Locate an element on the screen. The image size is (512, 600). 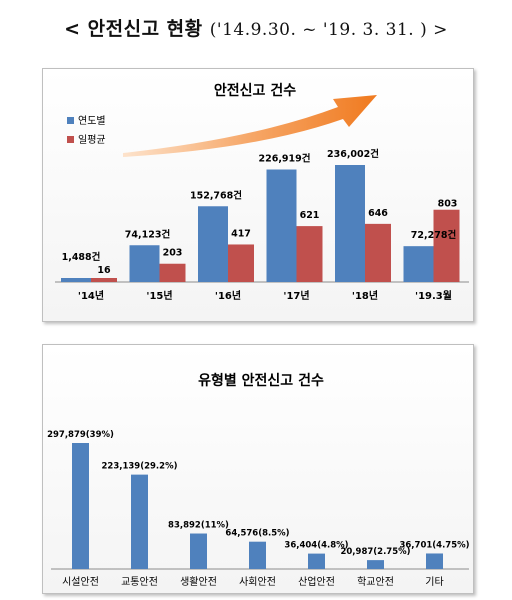
x-tick-label: 교통안전 is located at coordinates (139, 582).